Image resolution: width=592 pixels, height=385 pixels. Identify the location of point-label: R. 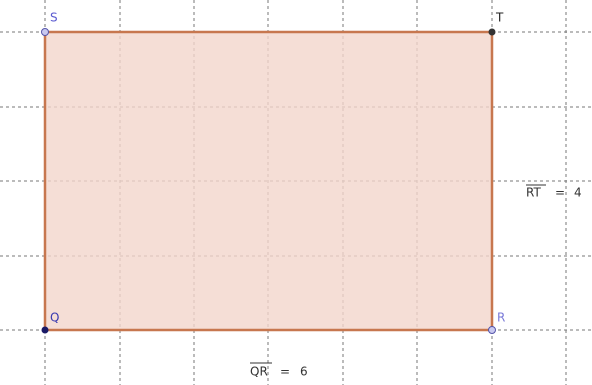
(501, 318).